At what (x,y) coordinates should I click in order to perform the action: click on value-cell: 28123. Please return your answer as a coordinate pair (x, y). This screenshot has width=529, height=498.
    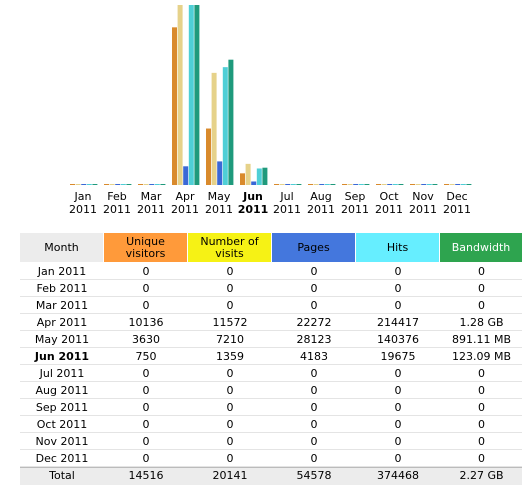
    Looking at the image, I should click on (314, 339).